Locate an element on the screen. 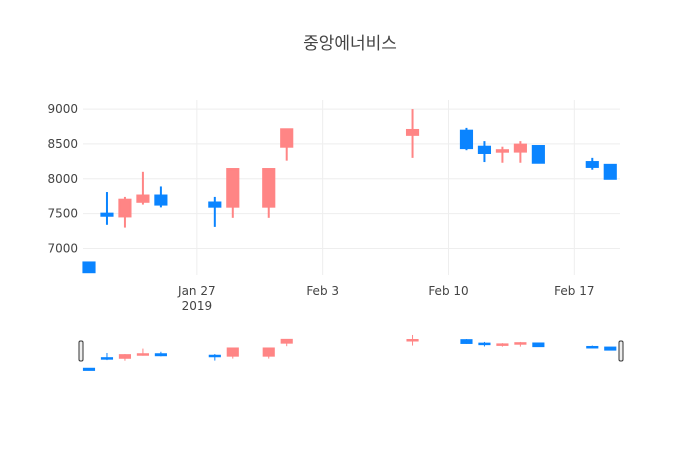  chart-title: 중앙에너비스 is located at coordinates (350, 44).